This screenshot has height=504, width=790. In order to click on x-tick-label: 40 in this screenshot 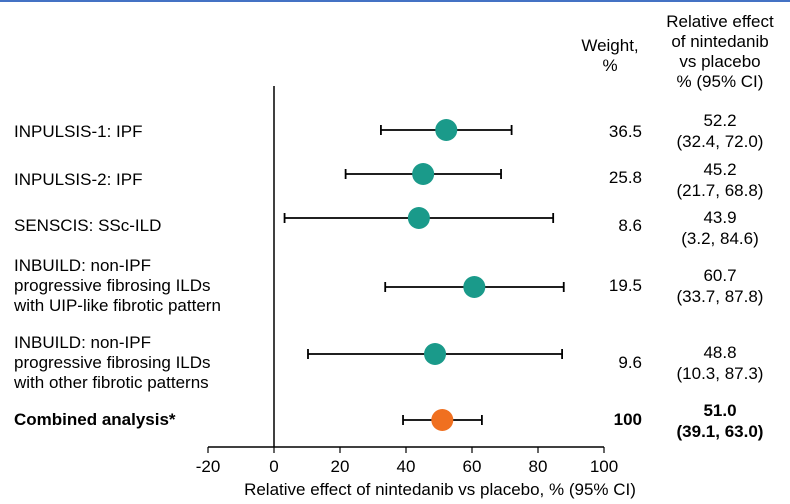, I will do `click(406, 466)`.